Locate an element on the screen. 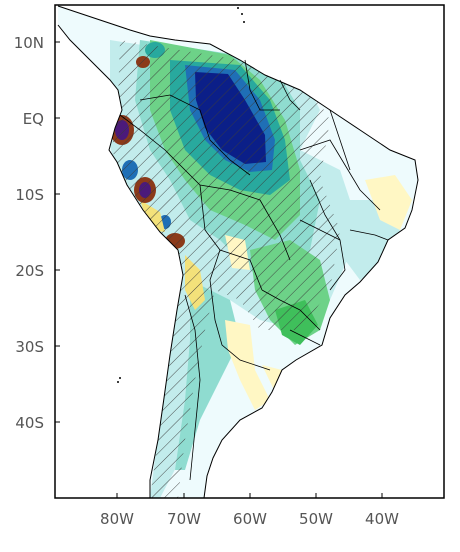  lat-label-eq: EQ is located at coordinates (33, 119).